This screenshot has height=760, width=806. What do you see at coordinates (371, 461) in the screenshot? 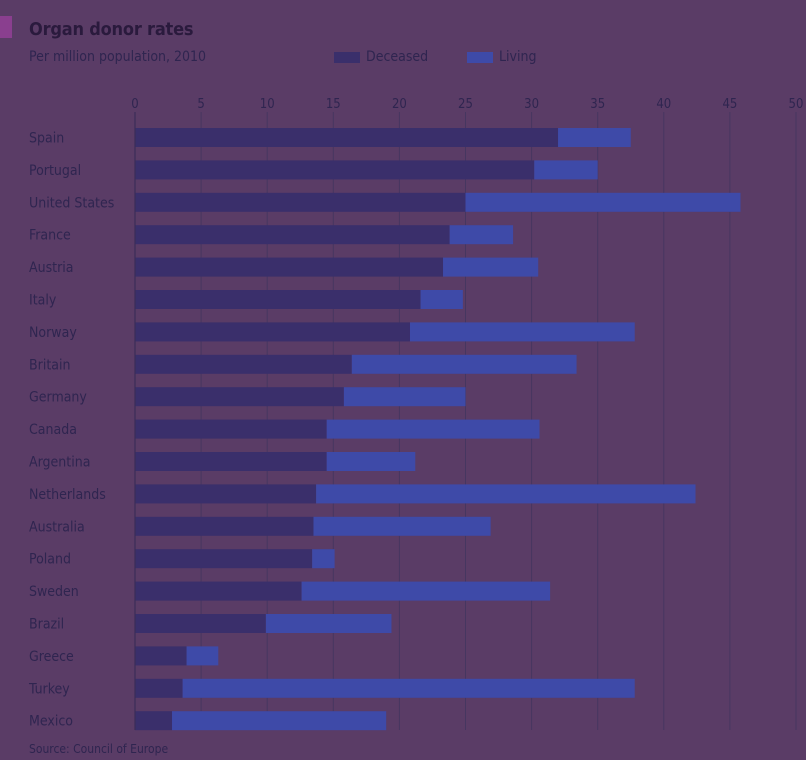
I see `bar-living-argentina` at bounding box center [371, 461].